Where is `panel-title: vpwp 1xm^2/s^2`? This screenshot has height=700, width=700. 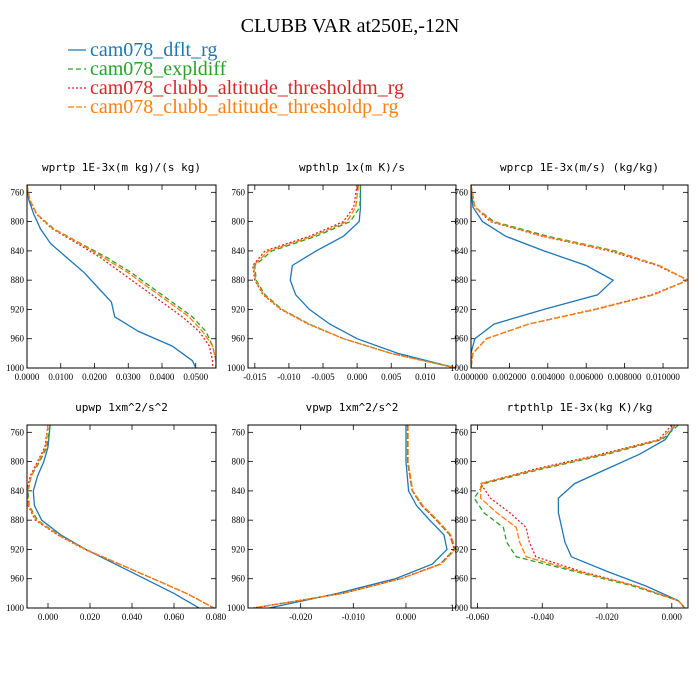 panel-title: vpwp 1xm^2/s^2 is located at coordinates (352, 407).